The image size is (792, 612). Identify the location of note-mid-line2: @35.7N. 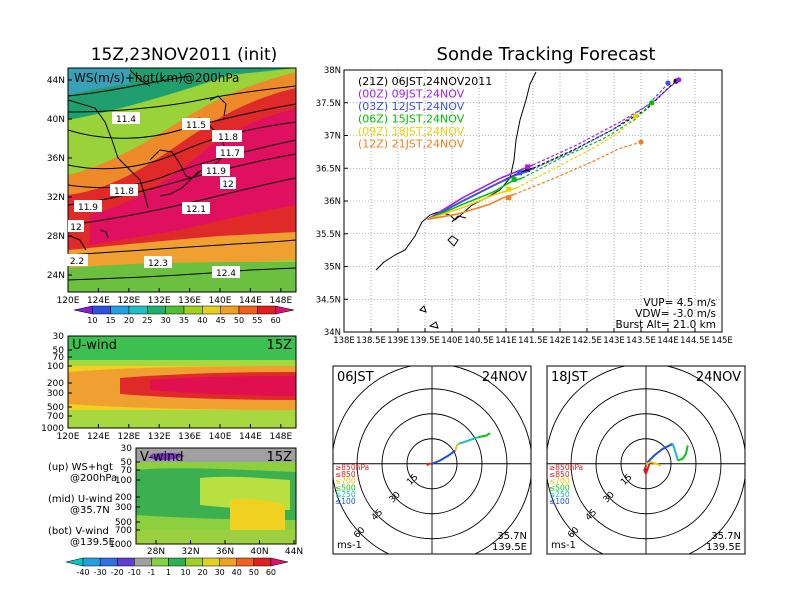
(90, 510).